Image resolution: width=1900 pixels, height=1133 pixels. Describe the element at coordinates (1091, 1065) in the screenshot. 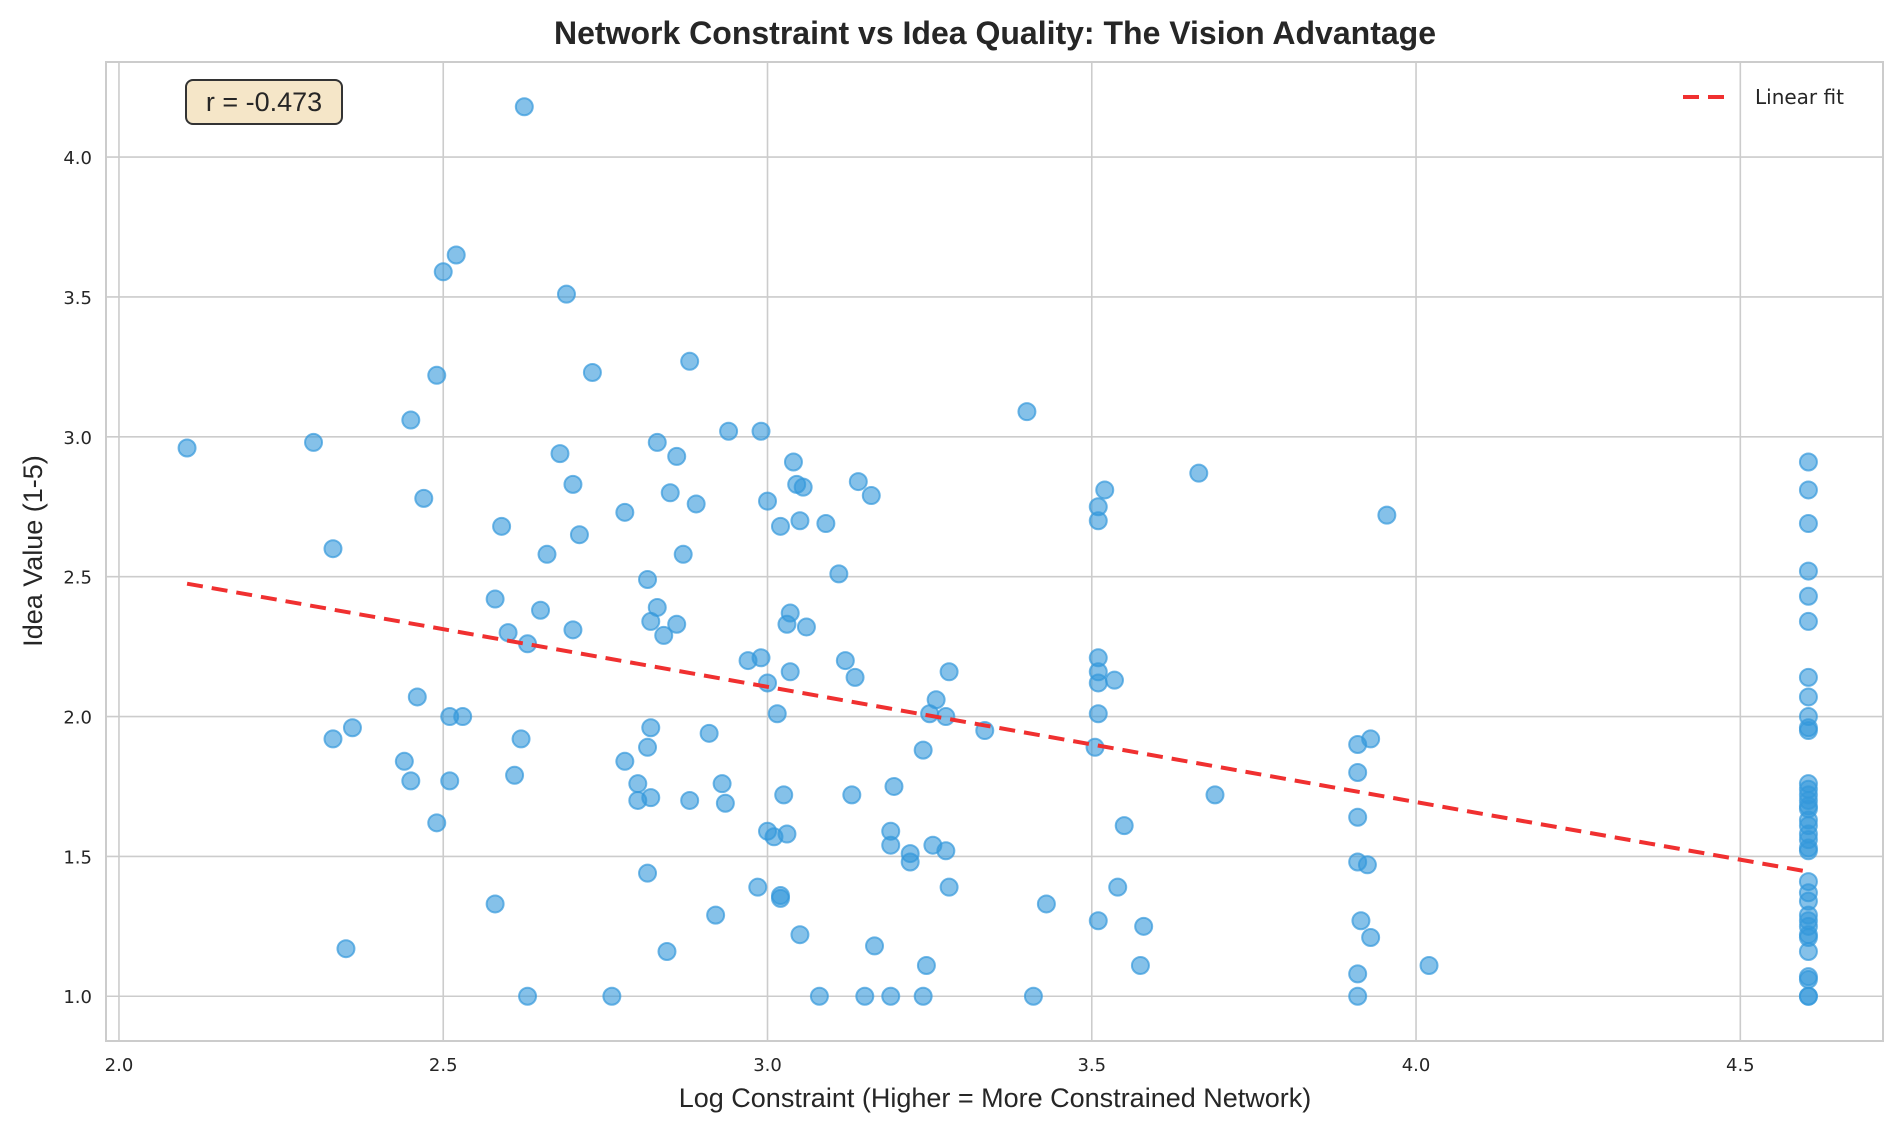

I see `x-tick-label: 3.5` at that location.